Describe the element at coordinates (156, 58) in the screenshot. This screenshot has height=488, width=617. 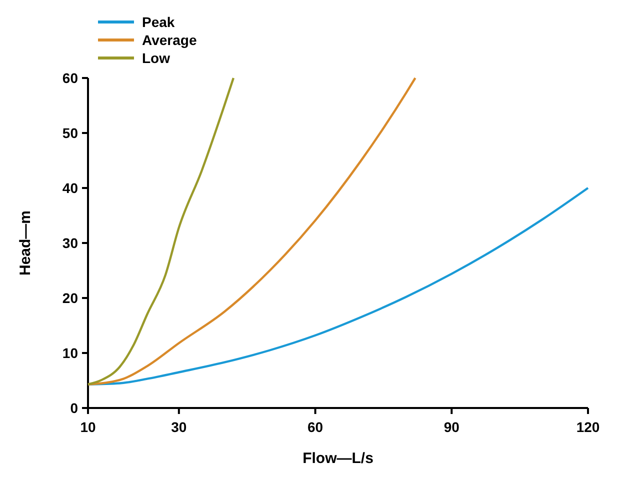
I see `legend-label: Low` at that location.